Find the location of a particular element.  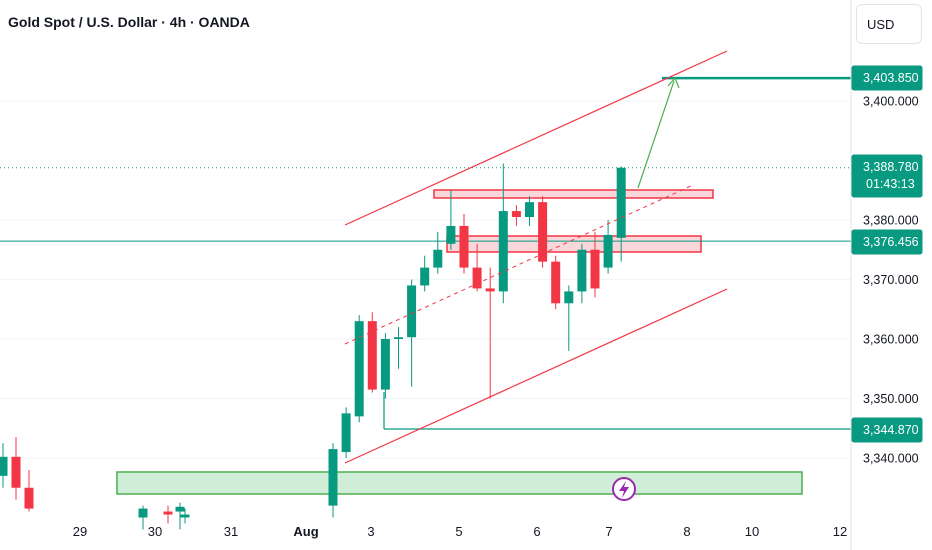

target-label-box is located at coordinates (887, 78).